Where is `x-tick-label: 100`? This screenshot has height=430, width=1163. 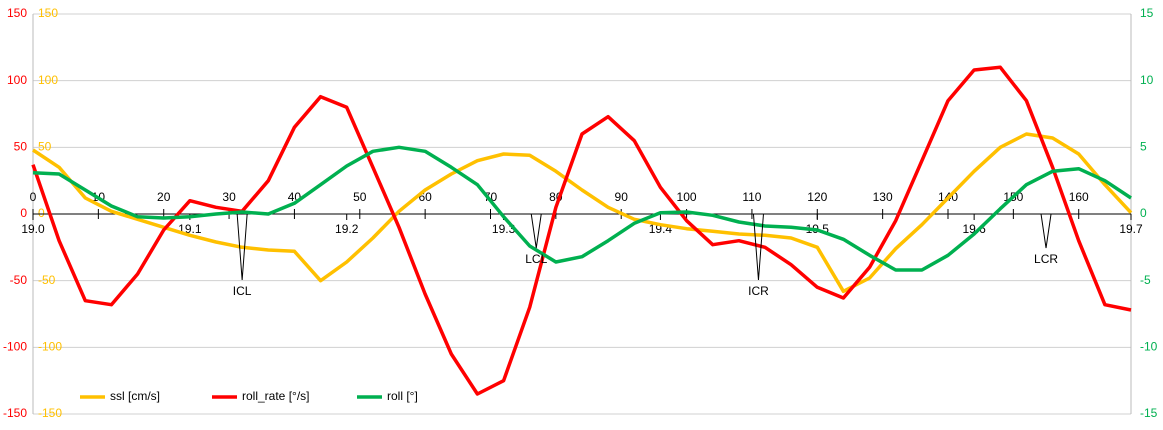
x-tick-label: 100 is located at coordinates (687, 197).